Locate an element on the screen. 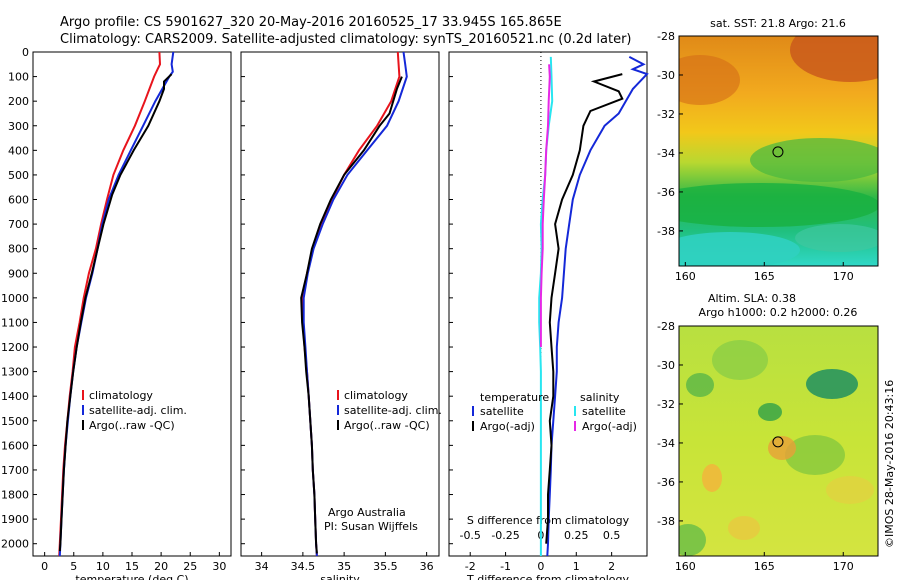  map-x-tick-label: 165 is located at coordinates (764, 566).